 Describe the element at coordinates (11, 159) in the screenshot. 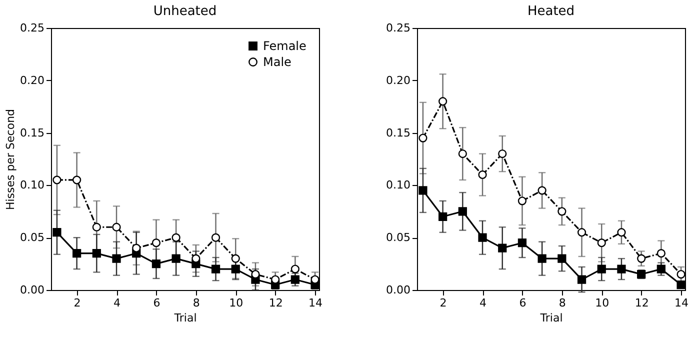

I see `y-axis-title: Hisses per Second` at that location.